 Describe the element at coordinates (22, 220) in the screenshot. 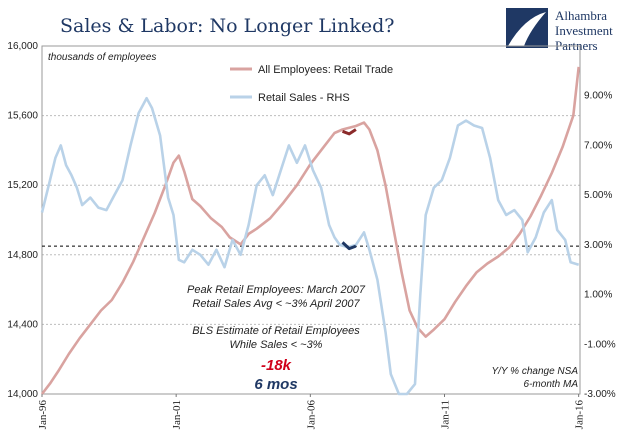

I see `left-axis: 14,000 14,400 14,800 15,200 15,600 16,000` at that location.